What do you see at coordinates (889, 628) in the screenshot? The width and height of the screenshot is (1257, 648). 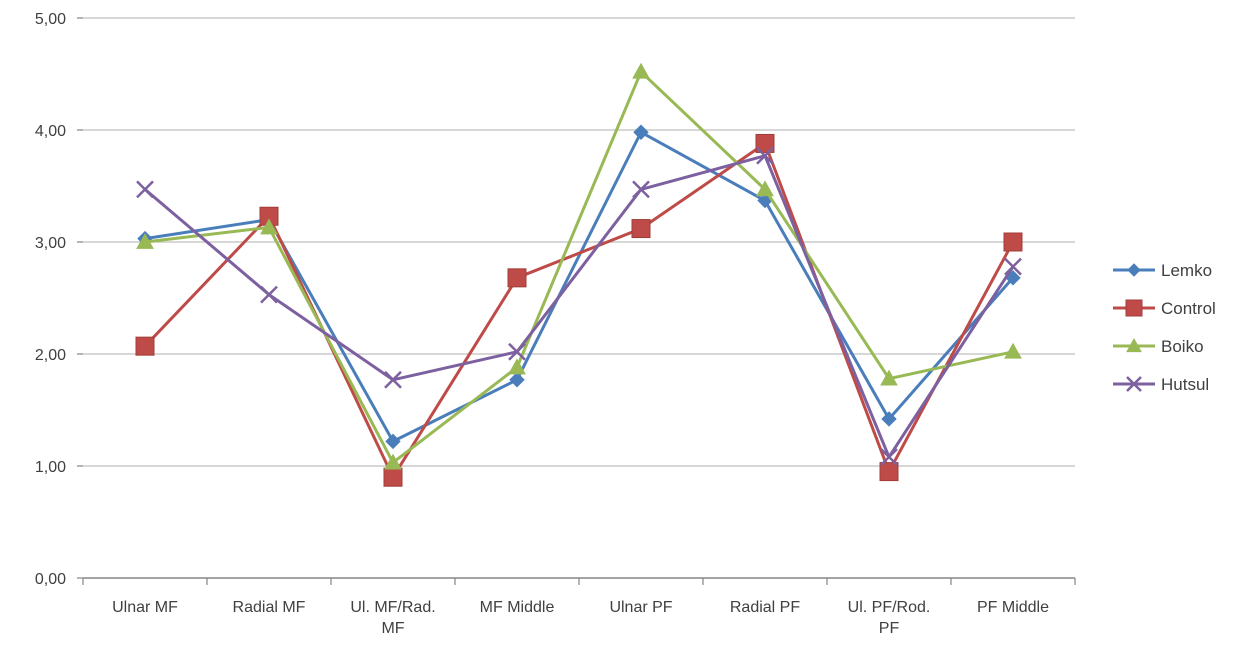 I see `x-tick-label-line: PF` at bounding box center [889, 628].